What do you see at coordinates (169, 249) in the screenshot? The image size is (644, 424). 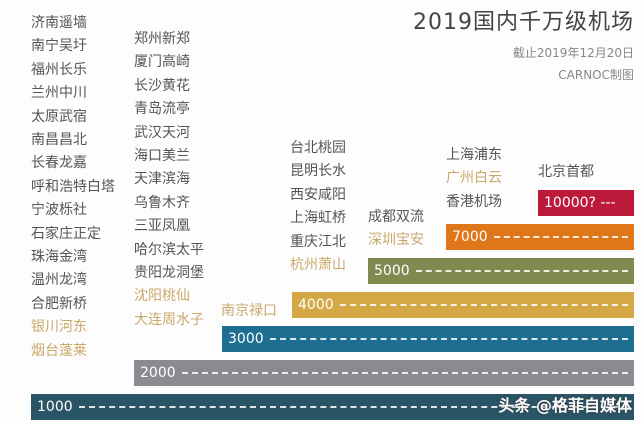 I see `airport-label: 哈尔滨太平` at bounding box center [169, 249].